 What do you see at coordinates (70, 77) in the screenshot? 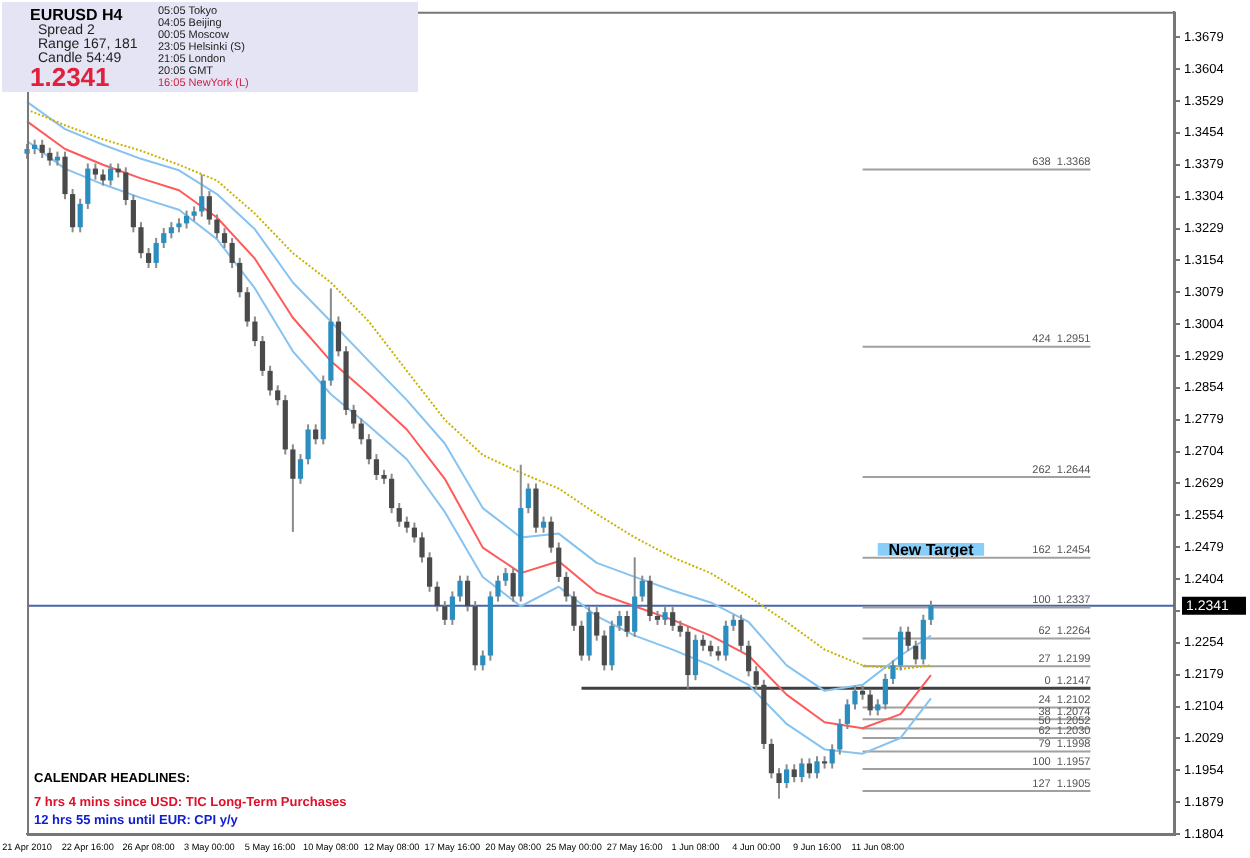
I see `annotation: 1.2341` at bounding box center [70, 77].